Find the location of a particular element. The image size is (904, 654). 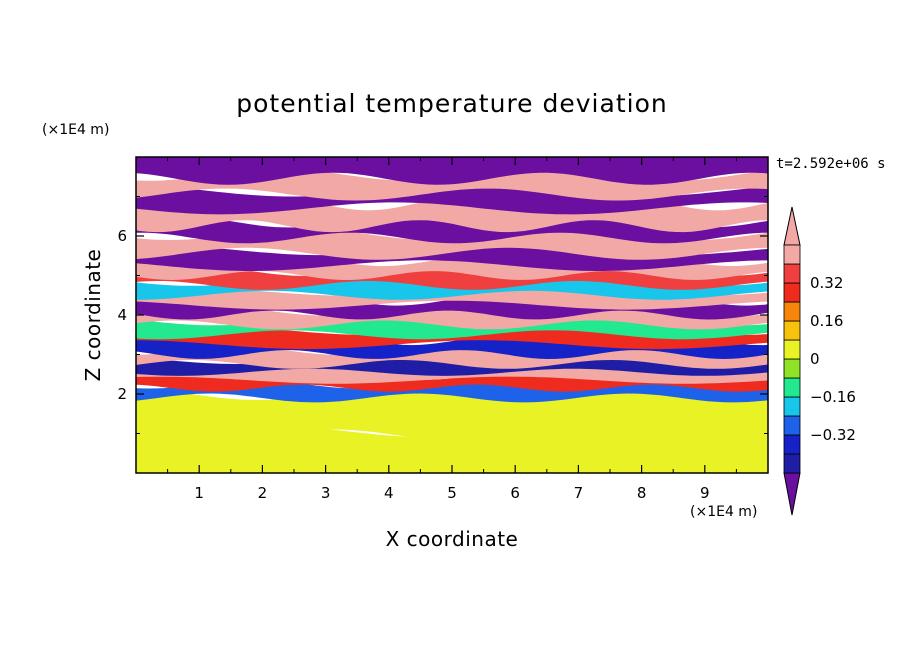

y-axis-label: Z coordinate is located at coordinates (93, 315).